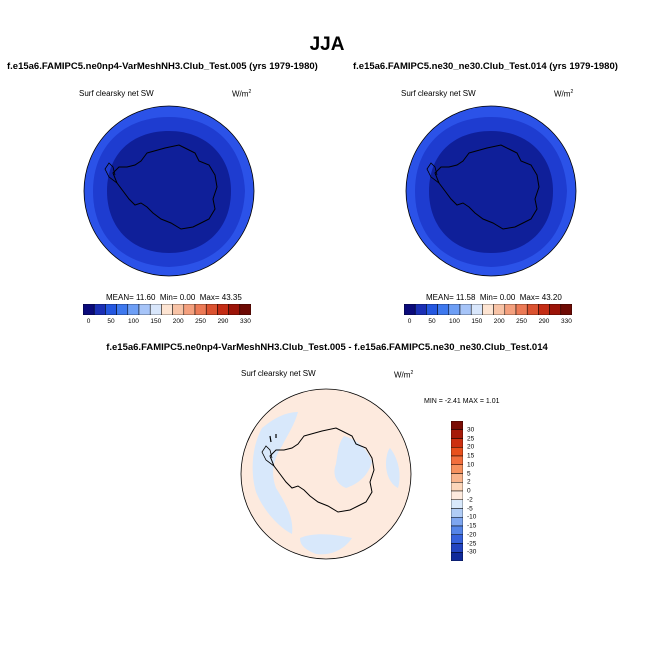  I want to click on diff-panel-stats: MIN = -2.41 MAX = 1.01, so click(462, 401).